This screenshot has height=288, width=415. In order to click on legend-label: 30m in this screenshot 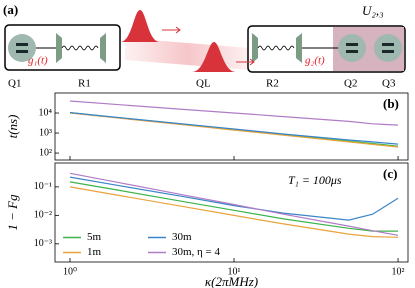, I will do `click(182, 237)`.